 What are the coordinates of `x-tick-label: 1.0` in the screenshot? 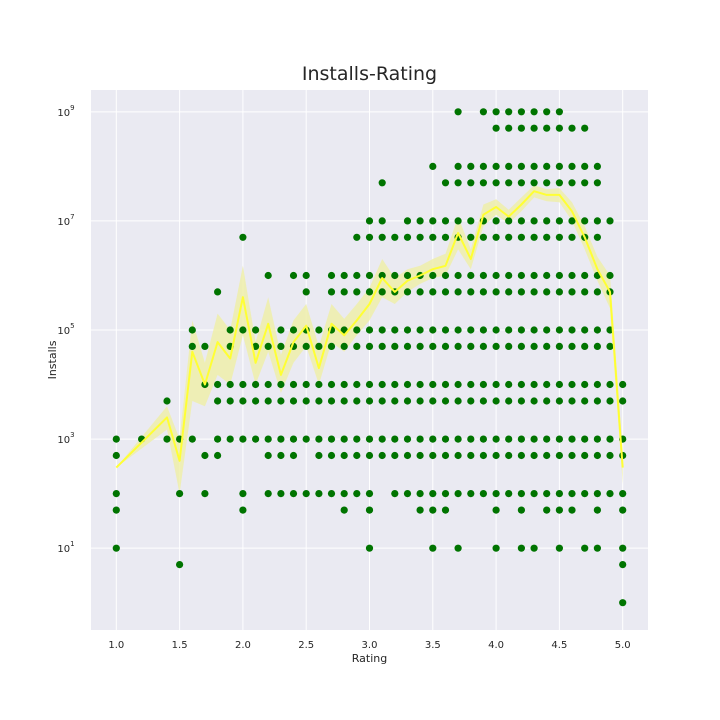 It's located at (116, 645).